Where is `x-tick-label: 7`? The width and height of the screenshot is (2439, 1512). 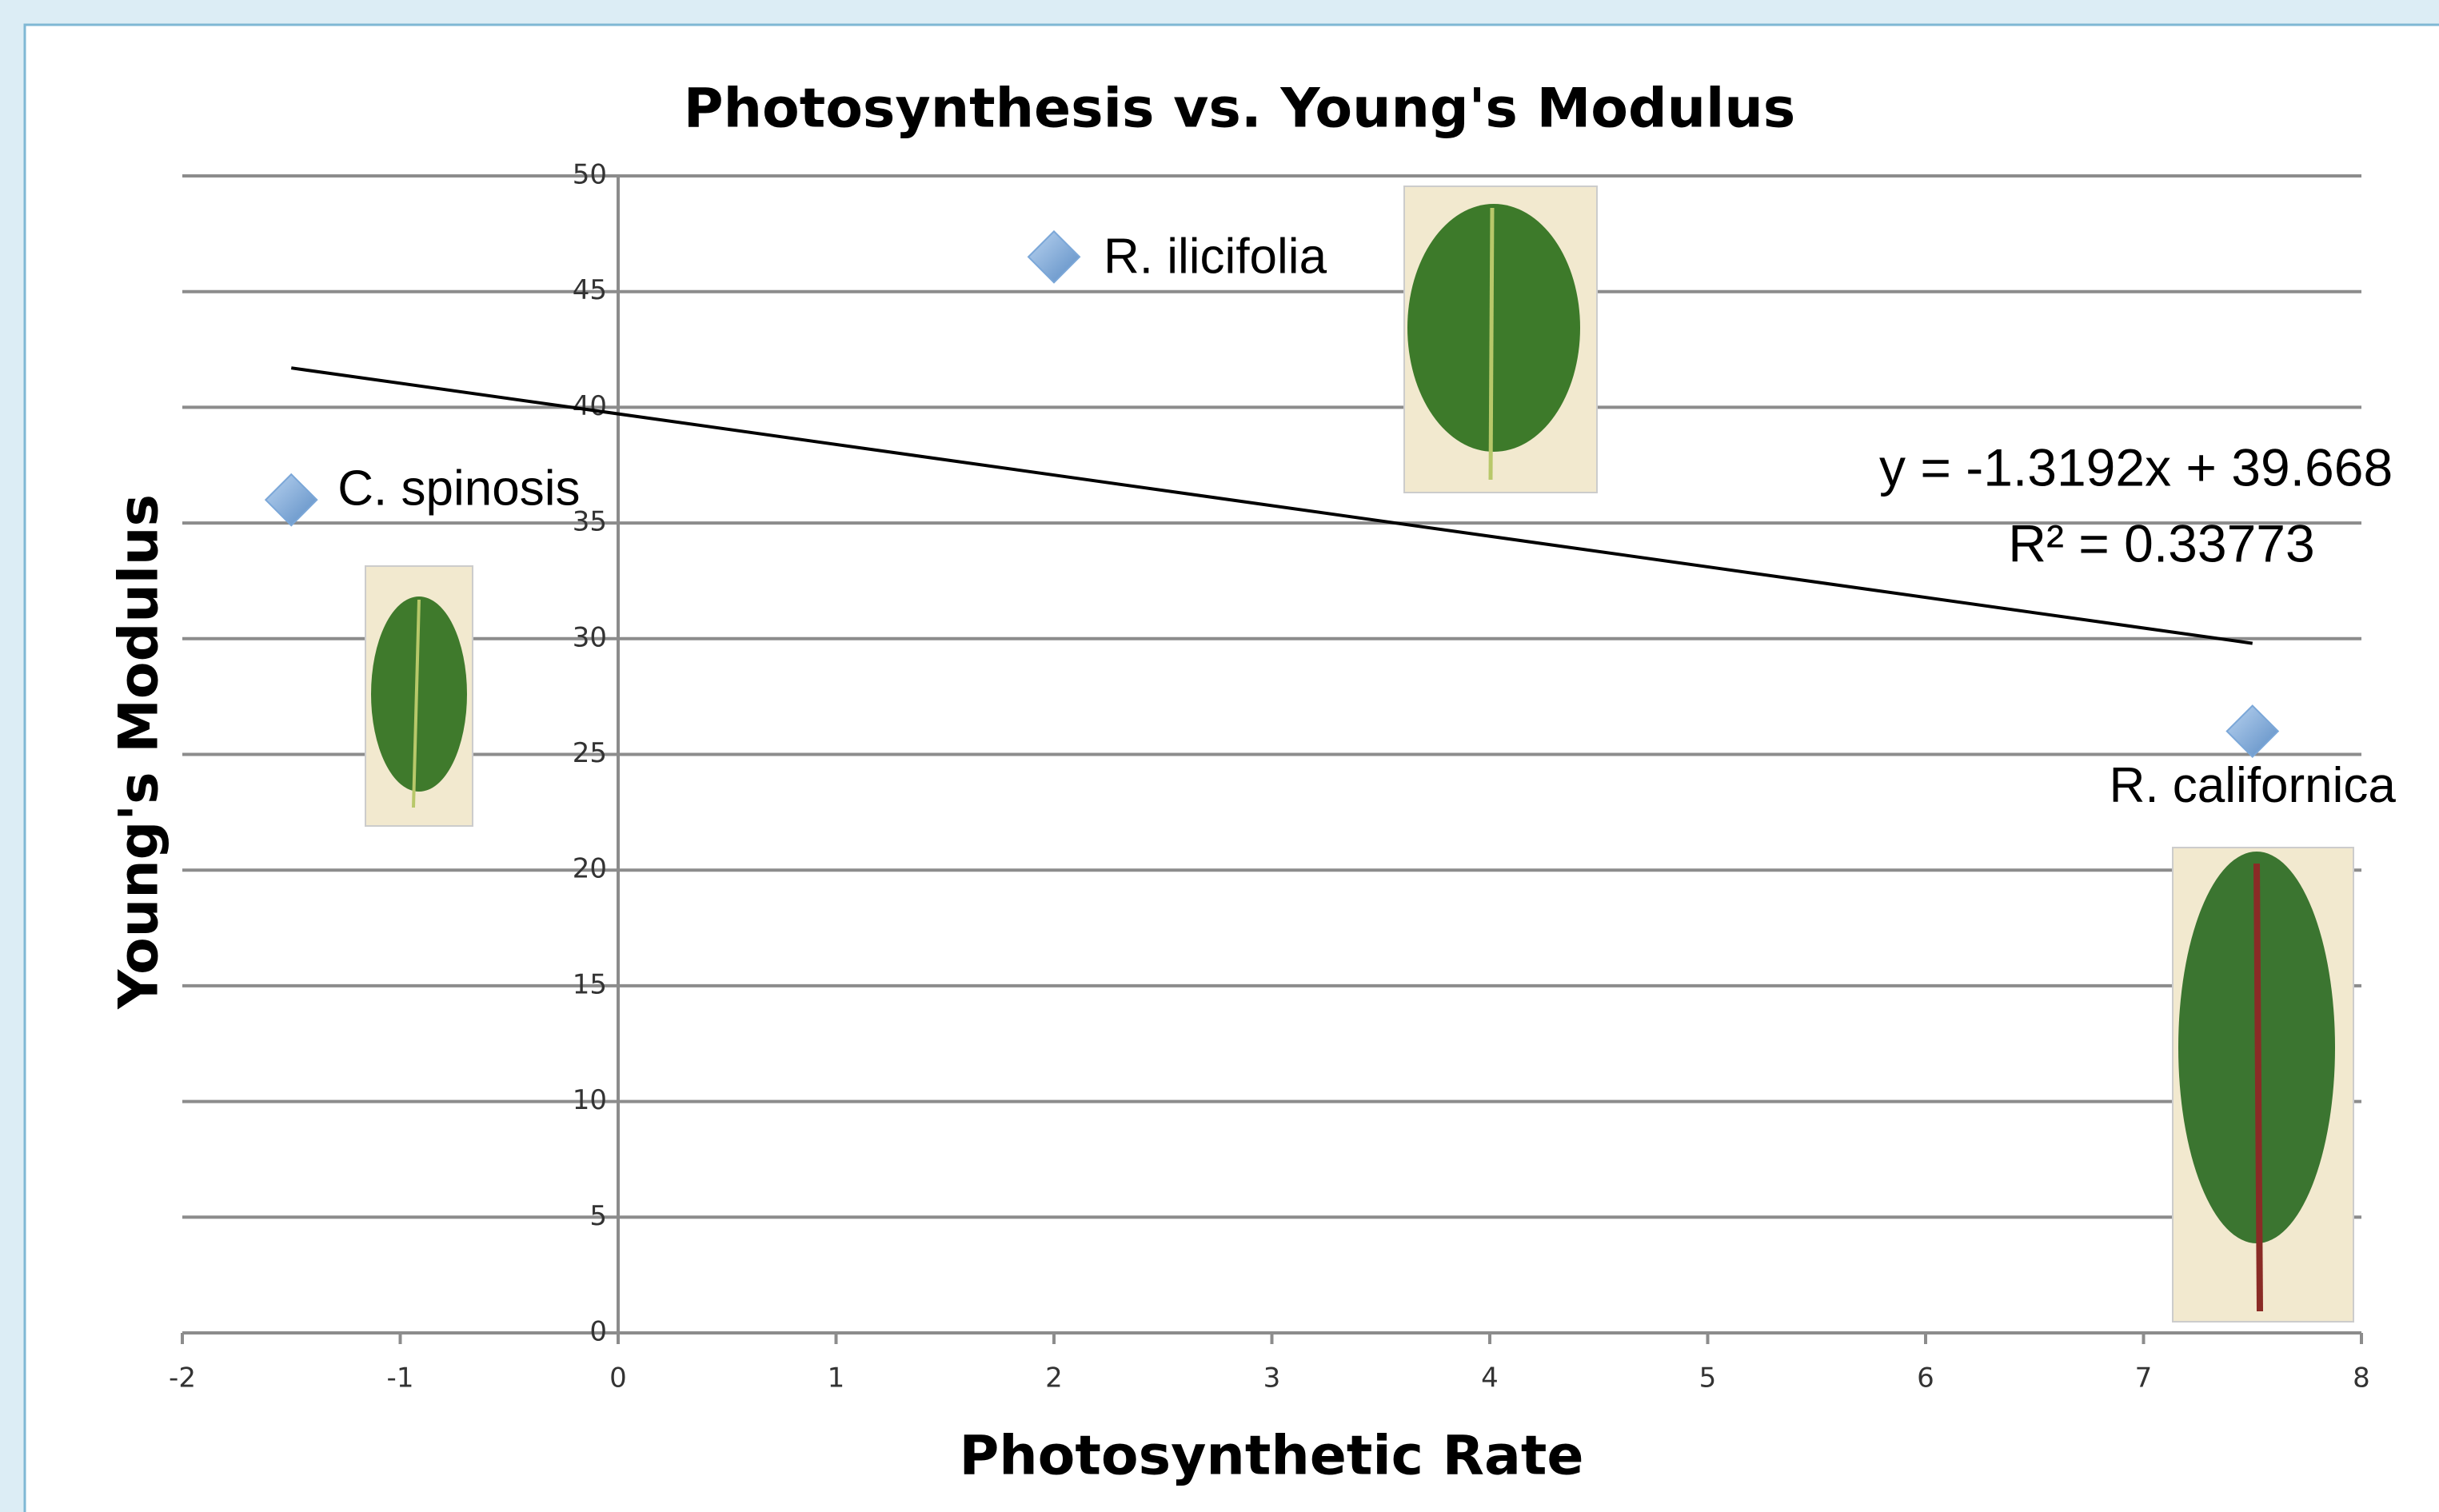
x-tick-label: 7 is located at coordinates (2144, 1378).